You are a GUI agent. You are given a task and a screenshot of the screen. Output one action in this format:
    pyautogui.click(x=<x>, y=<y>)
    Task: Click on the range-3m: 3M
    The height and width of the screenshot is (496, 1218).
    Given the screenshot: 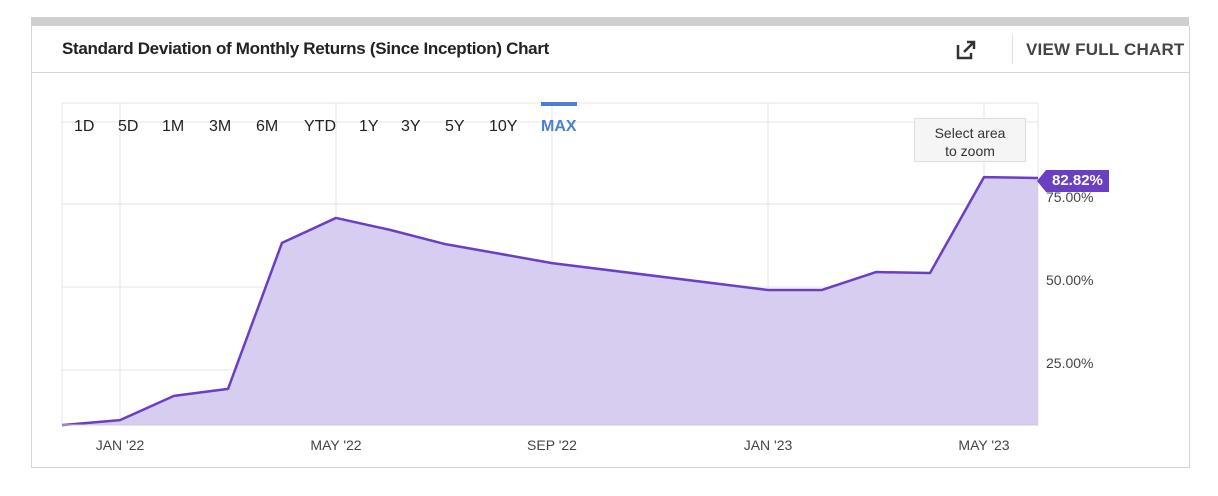 What is the action you would take?
    pyautogui.click(x=220, y=126)
    